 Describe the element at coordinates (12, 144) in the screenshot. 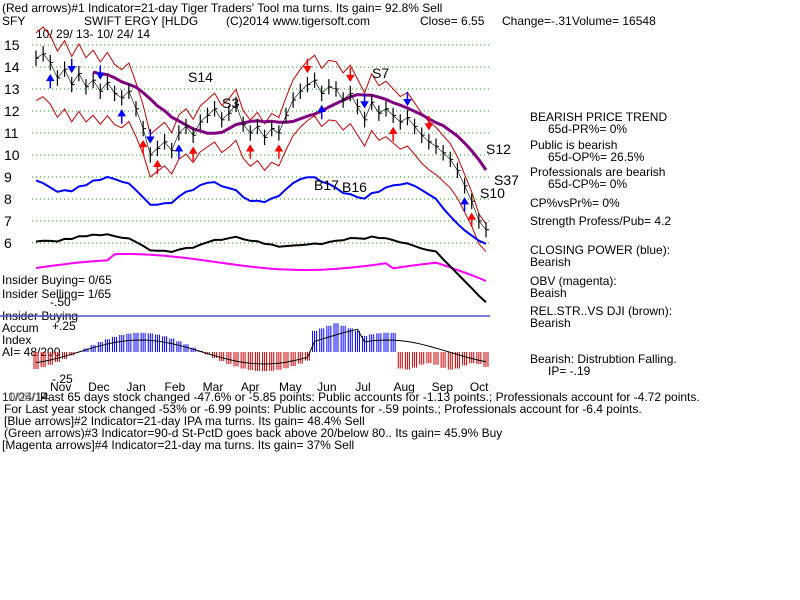

I see `price-axis: 15 14 13 12 11 10 9 8 7 6` at that location.